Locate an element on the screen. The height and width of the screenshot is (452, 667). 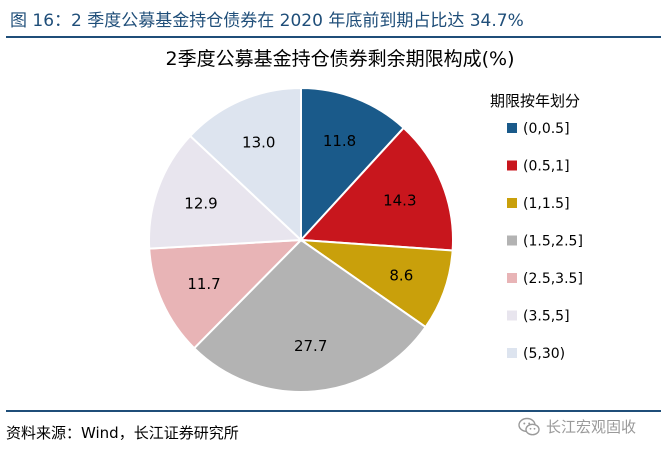
watermark: 长江宏观固收 is located at coordinates (577, 426).